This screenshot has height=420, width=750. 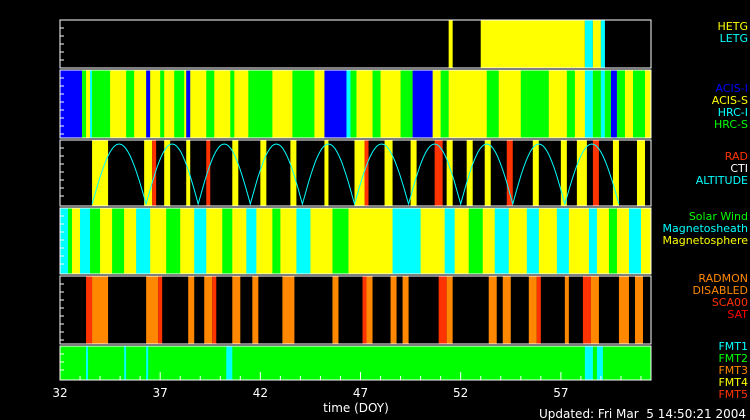 I want to click on x-axis: time (DOY) 32 37 42 47 52 57, so click(x=347, y=393).